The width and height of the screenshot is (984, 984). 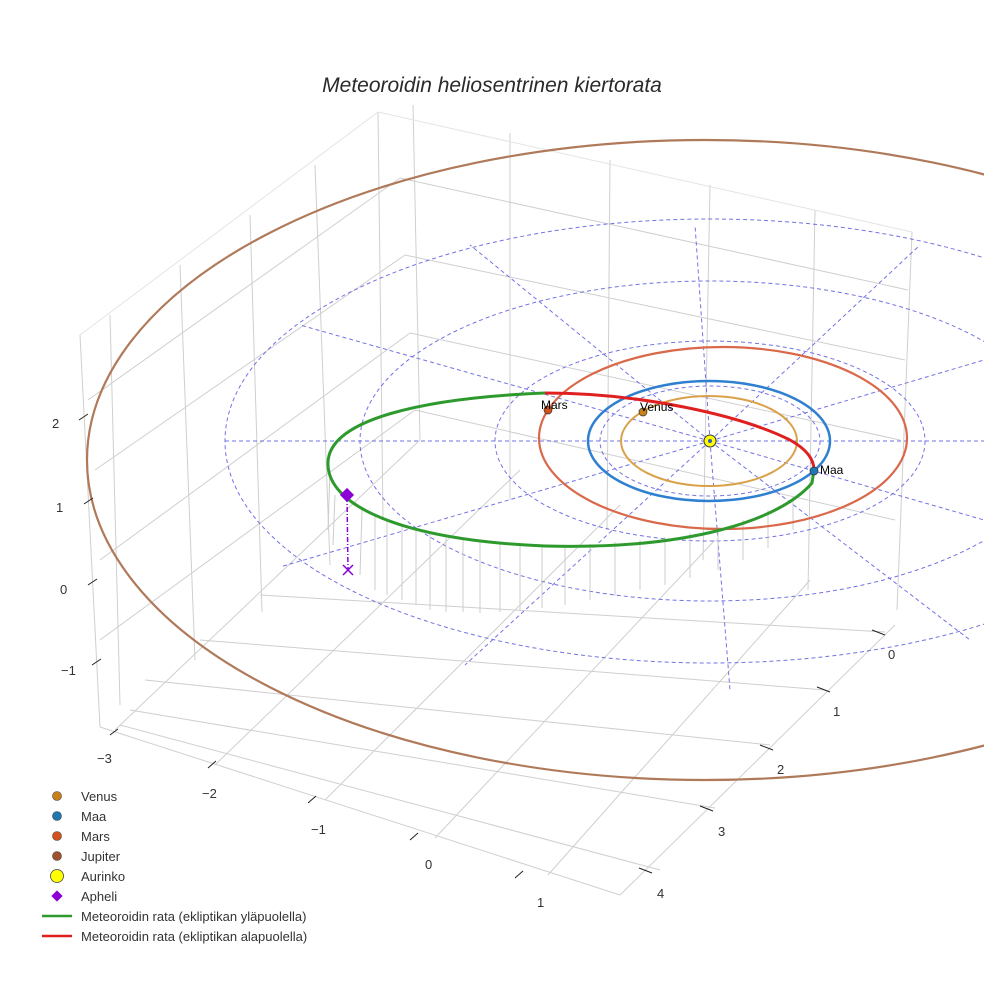 What do you see at coordinates (99, 896) in the screenshot?
I see `legend-label: Apheli` at bounding box center [99, 896].